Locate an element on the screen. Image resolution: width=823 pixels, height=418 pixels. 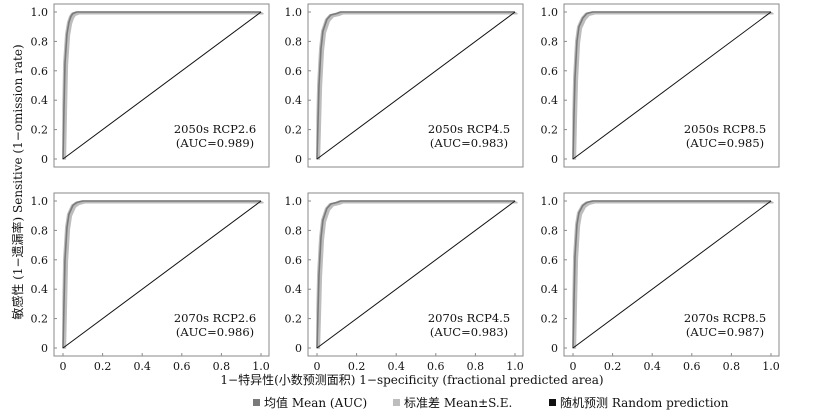
auc-label: (AUC=0.986) is located at coordinates (215, 332).